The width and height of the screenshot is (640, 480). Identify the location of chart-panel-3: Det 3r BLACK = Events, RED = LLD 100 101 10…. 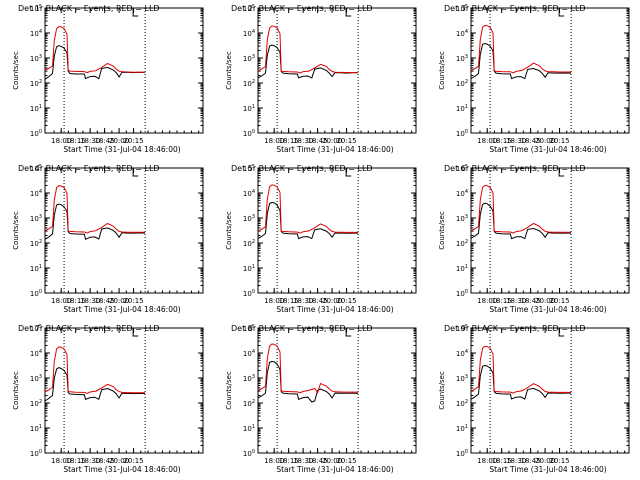
(534, 79).